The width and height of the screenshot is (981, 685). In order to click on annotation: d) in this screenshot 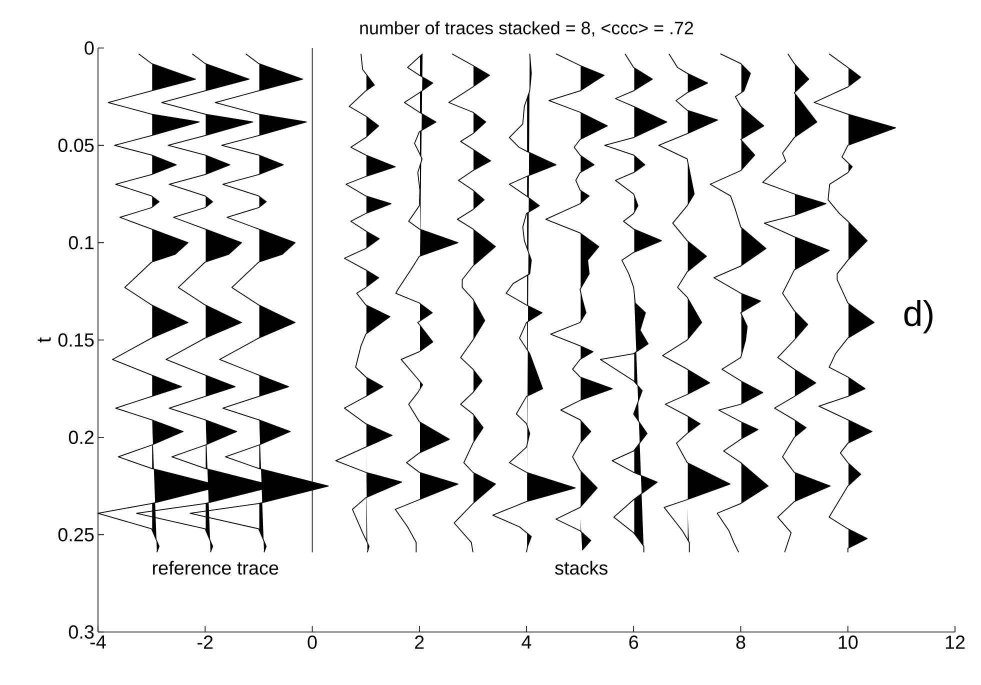, I will do `click(918, 317)`.